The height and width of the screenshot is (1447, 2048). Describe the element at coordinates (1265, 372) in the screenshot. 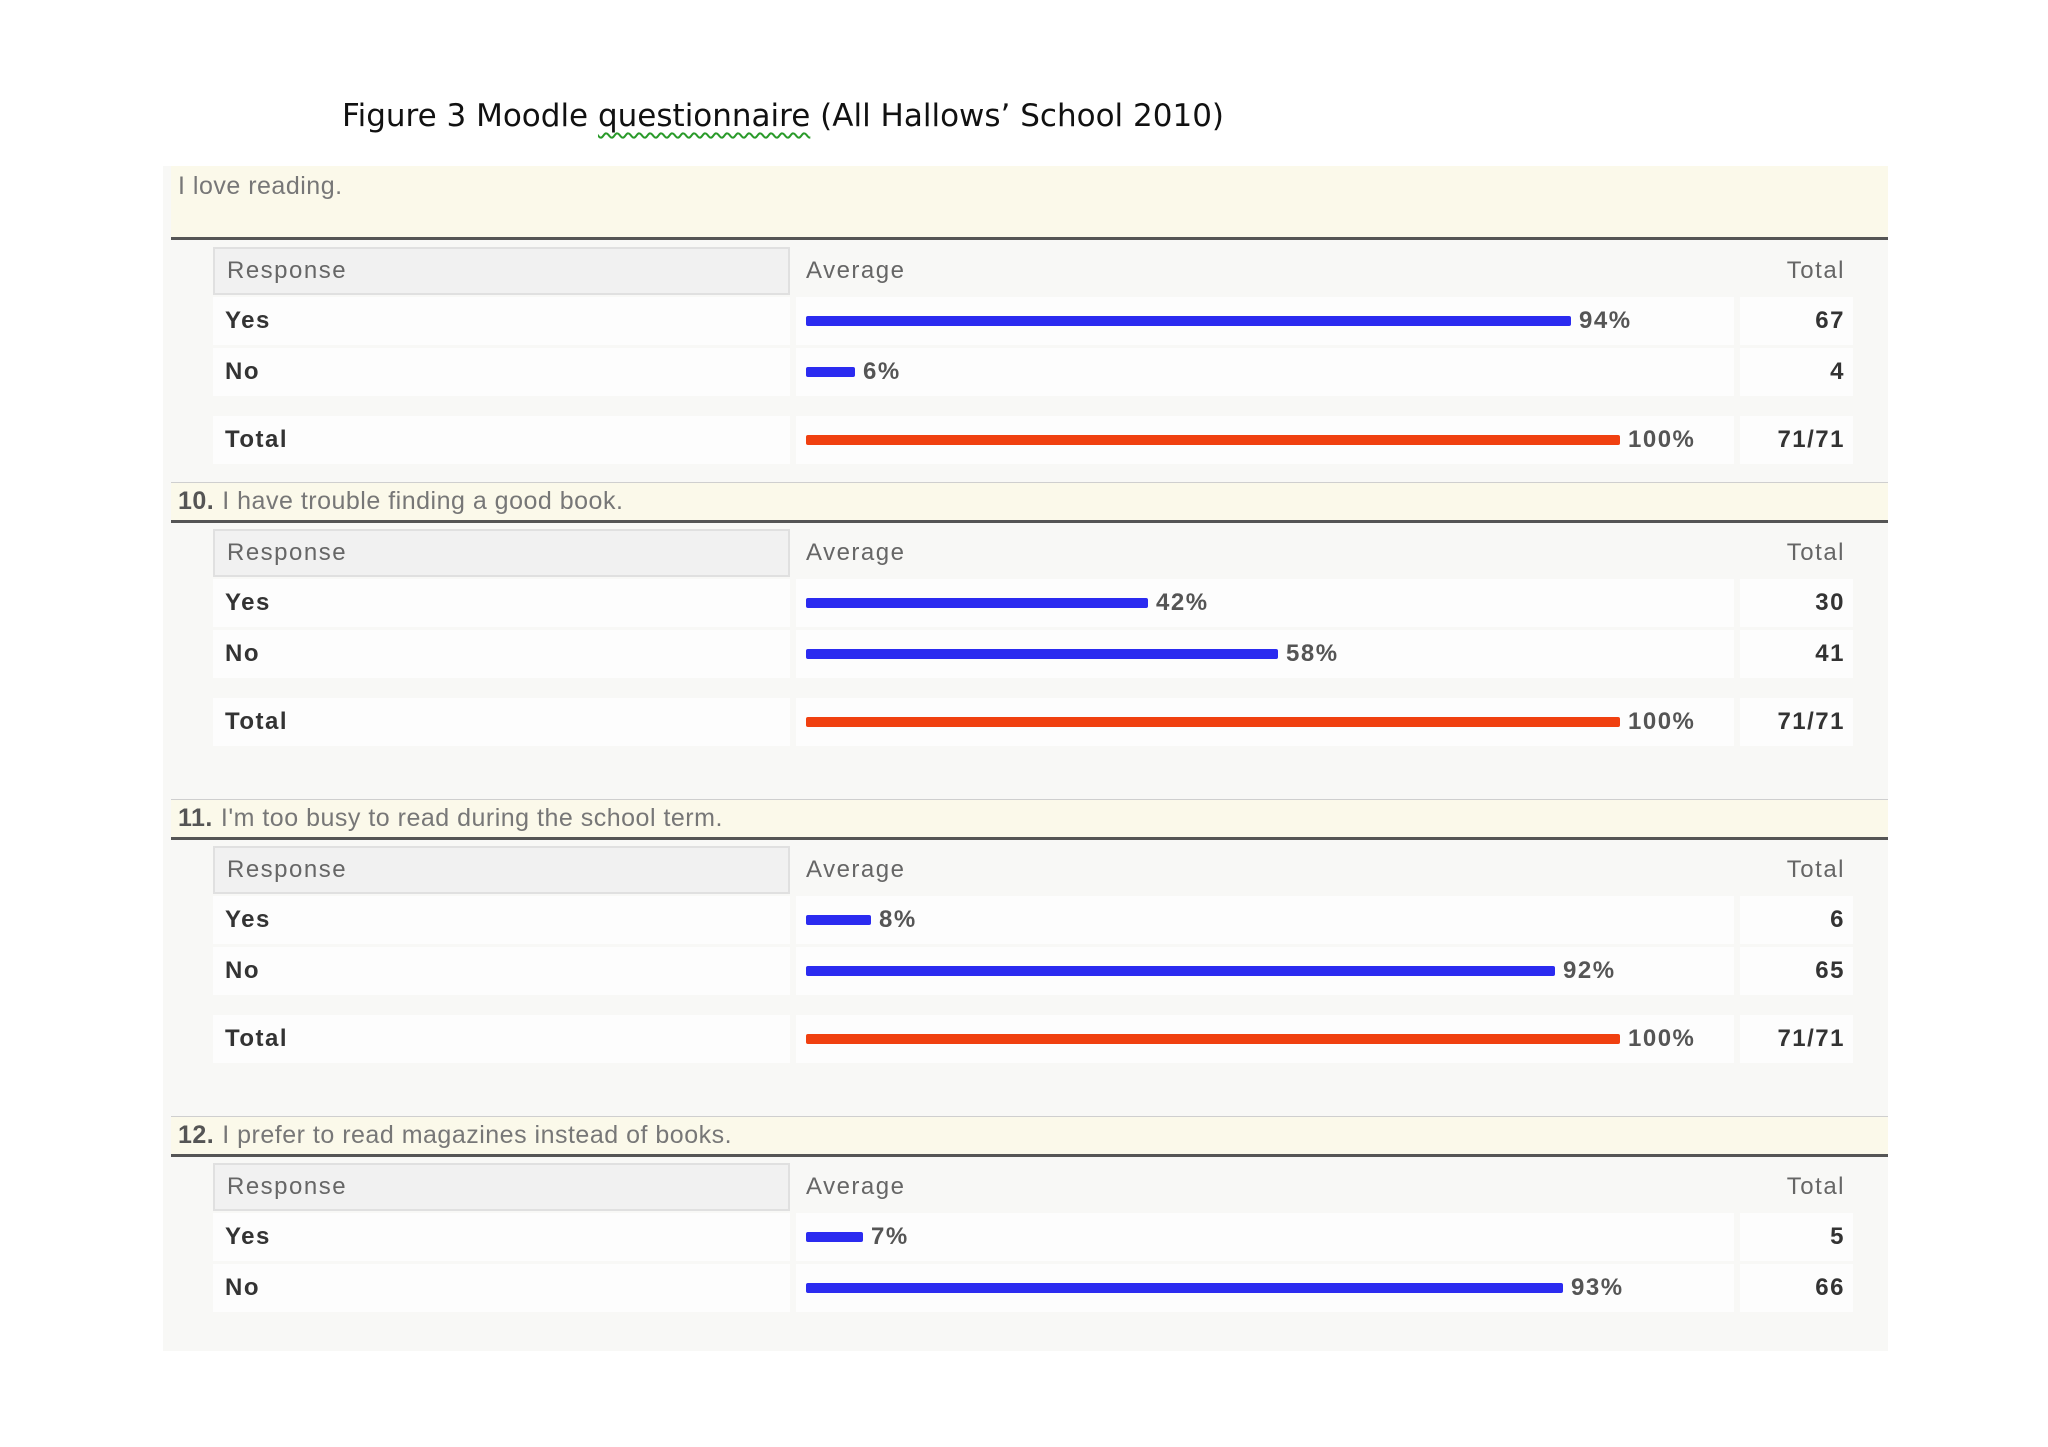

I see `average-cell: 6%` at that location.